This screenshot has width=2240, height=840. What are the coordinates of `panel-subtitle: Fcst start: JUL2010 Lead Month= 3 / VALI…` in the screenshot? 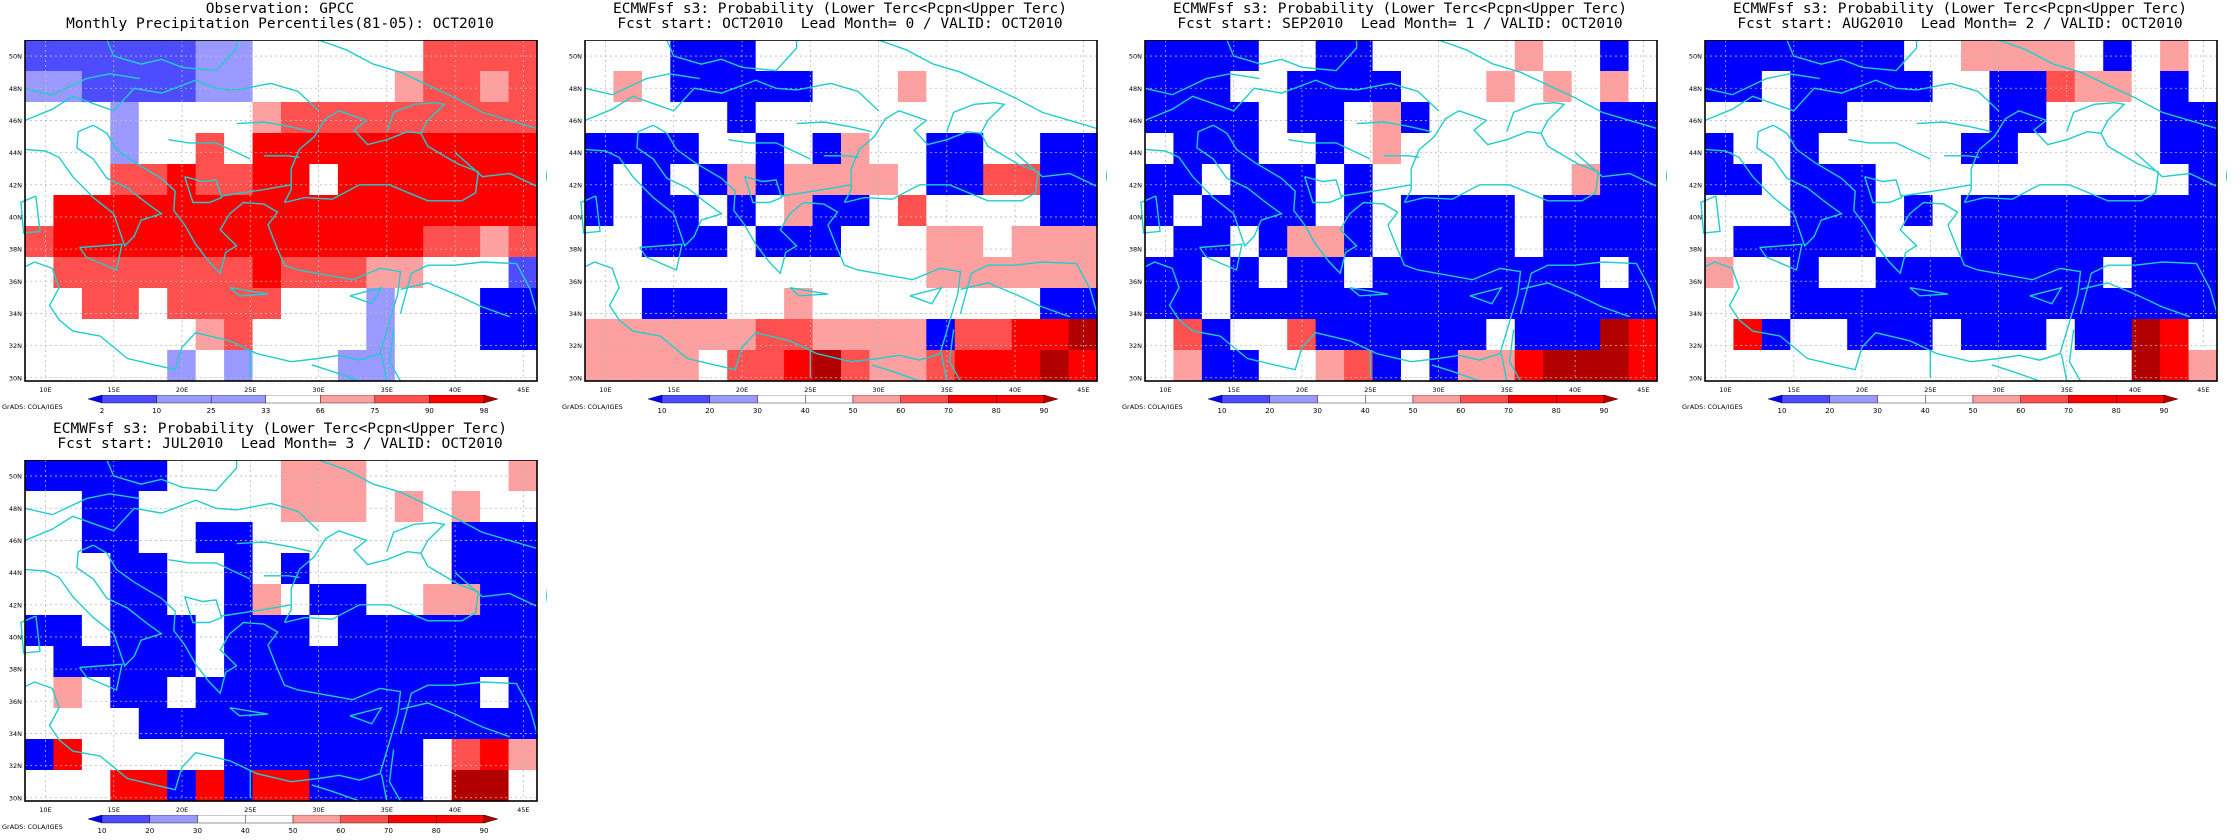 It's located at (280, 444).